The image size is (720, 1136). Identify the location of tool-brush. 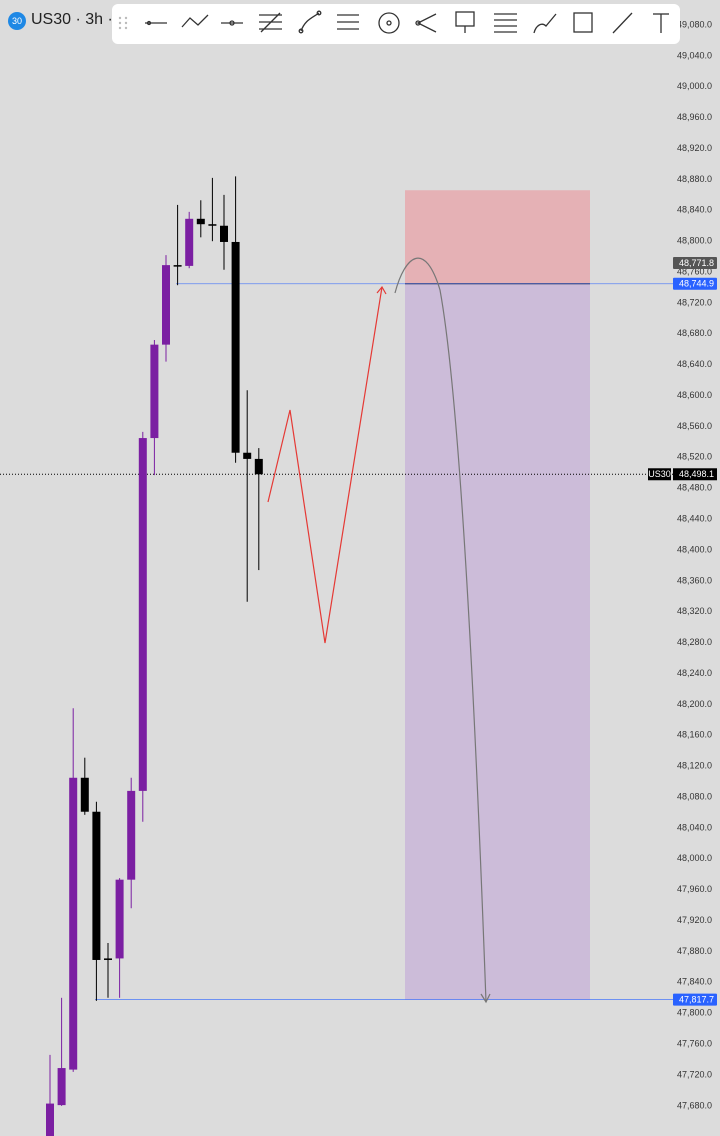
(545, 23).